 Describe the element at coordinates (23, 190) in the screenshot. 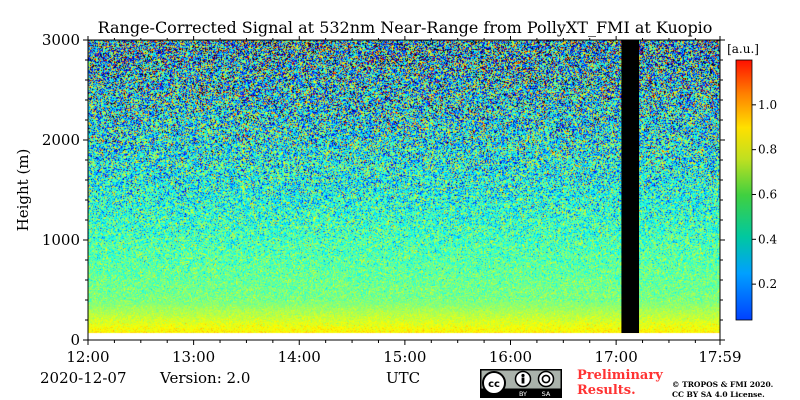

I see `y-axis-label: Height (m)` at that location.